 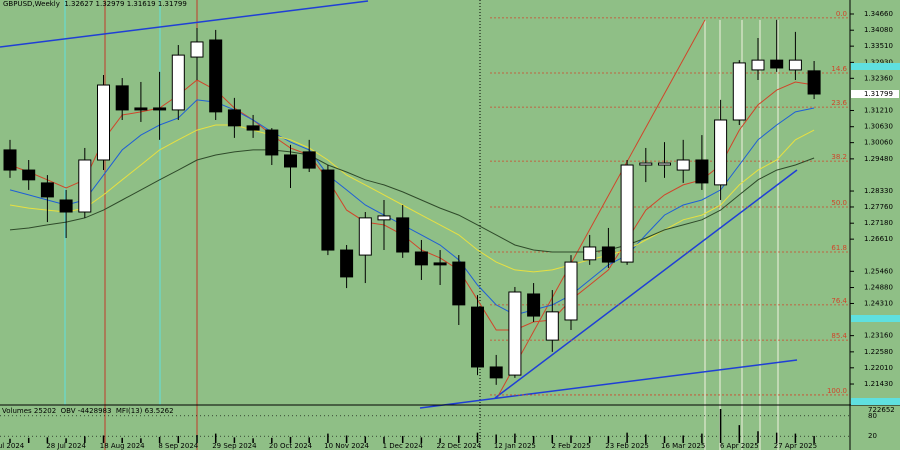 I want to click on y-tick-label: 1.32360, so click(x=878, y=78).